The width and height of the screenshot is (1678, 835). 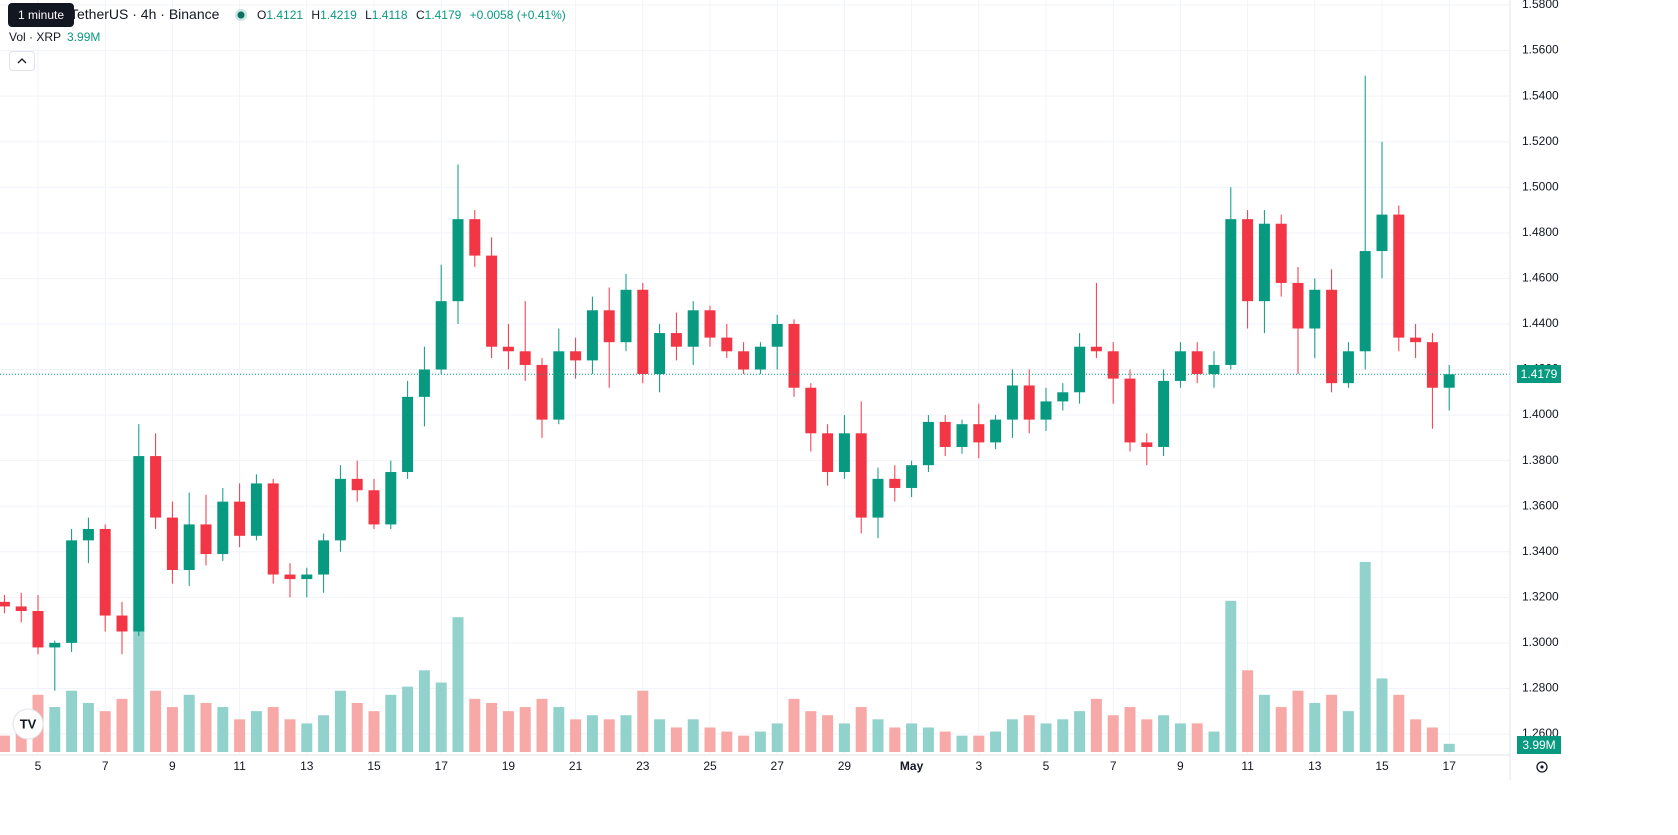 What do you see at coordinates (1540, 141) in the screenshot?
I see `y-tick-label: 1.5200` at bounding box center [1540, 141].